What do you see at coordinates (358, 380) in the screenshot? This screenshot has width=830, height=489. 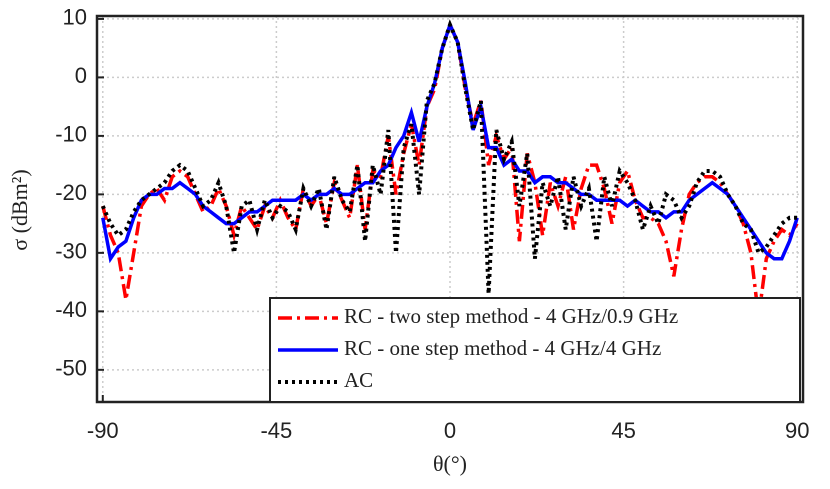 I see `legend-label: AC` at bounding box center [358, 380].